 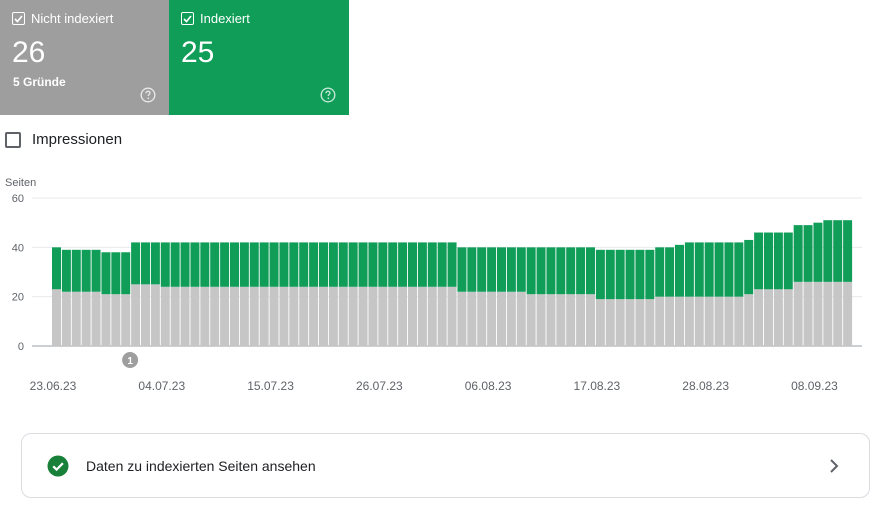 What do you see at coordinates (379, 386) in the screenshot?
I see `x-tick-label: 26.07.23` at bounding box center [379, 386].